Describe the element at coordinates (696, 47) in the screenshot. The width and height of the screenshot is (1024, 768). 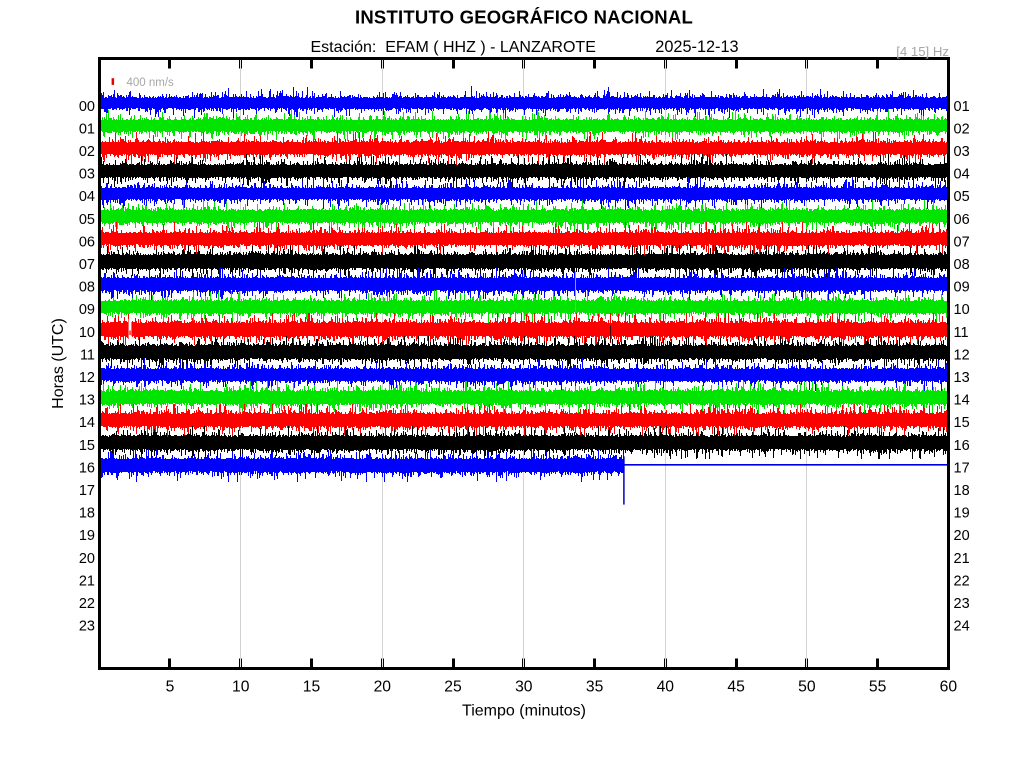
I see `svg-text: 2025-12-13` at that location.